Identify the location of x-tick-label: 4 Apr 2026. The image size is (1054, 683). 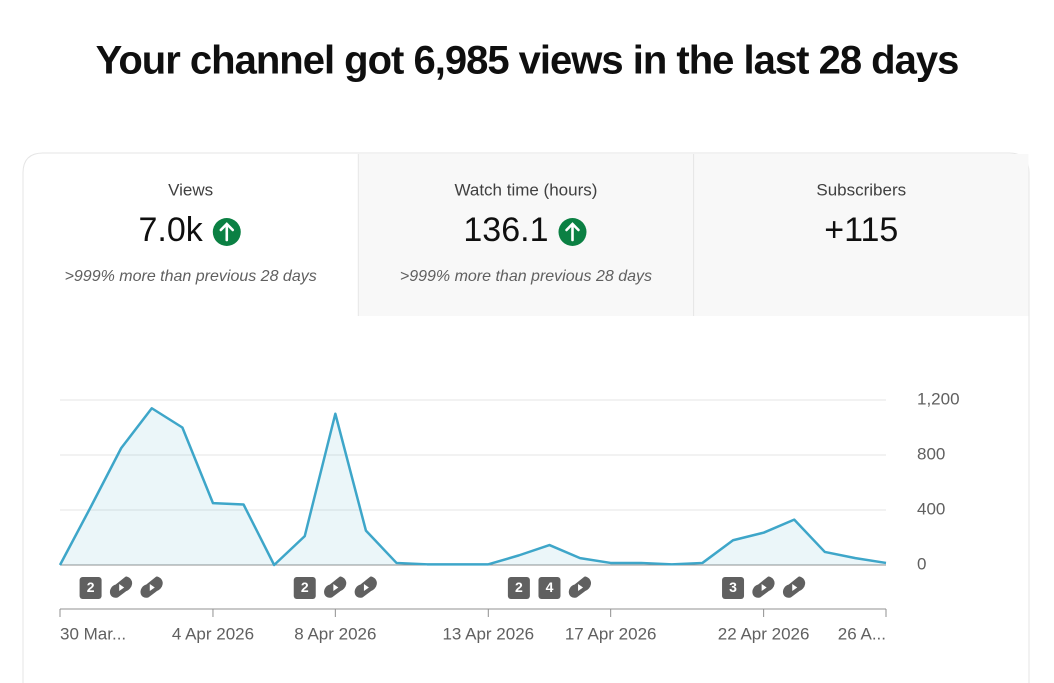
(213, 633).